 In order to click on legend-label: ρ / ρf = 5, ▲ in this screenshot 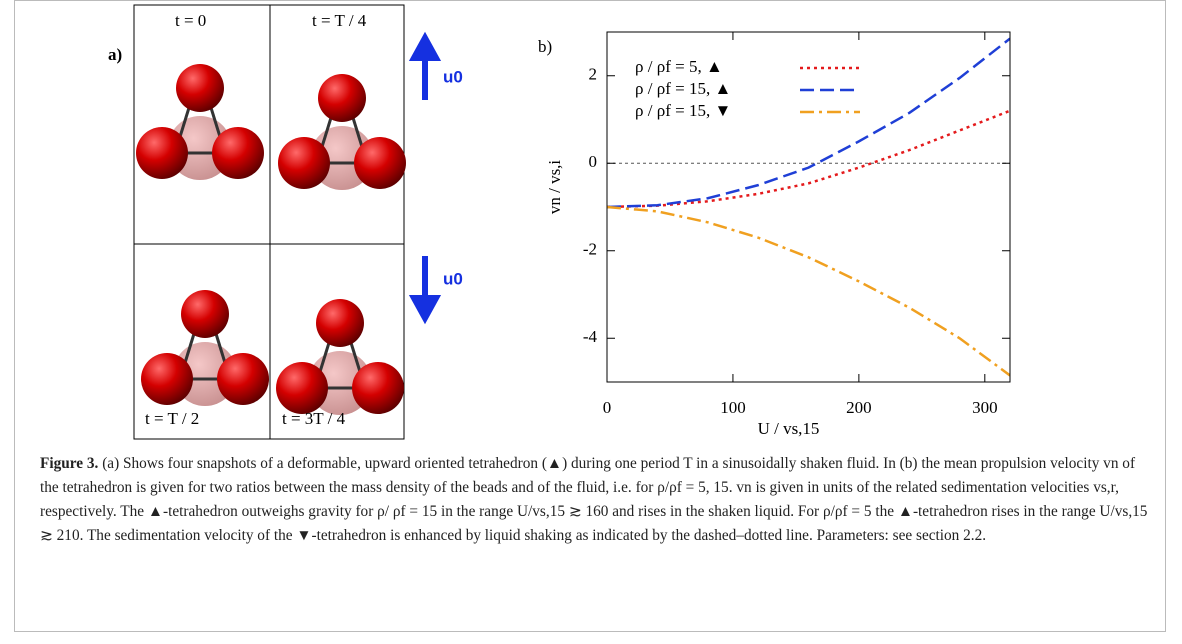, I will do `click(679, 66)`.